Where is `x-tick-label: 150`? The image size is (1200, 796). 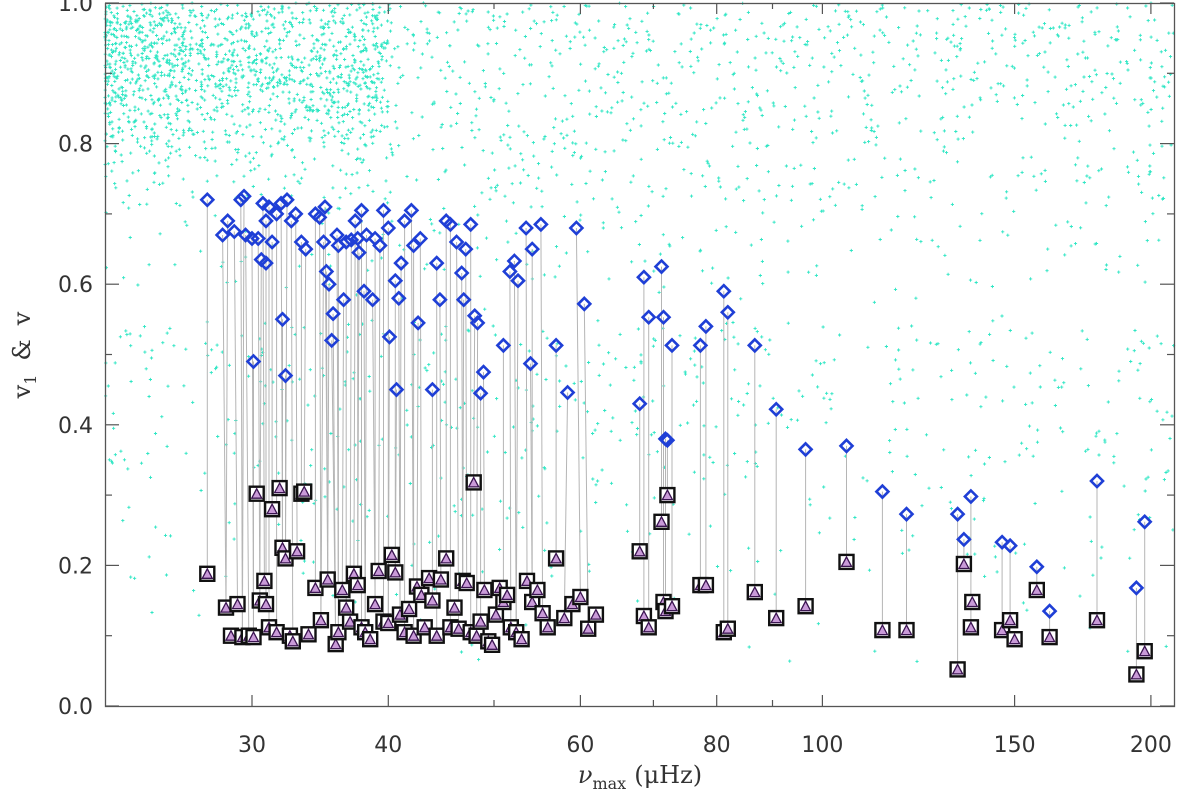 x-tick-label: 150 is located at coordinates (1015, 745).